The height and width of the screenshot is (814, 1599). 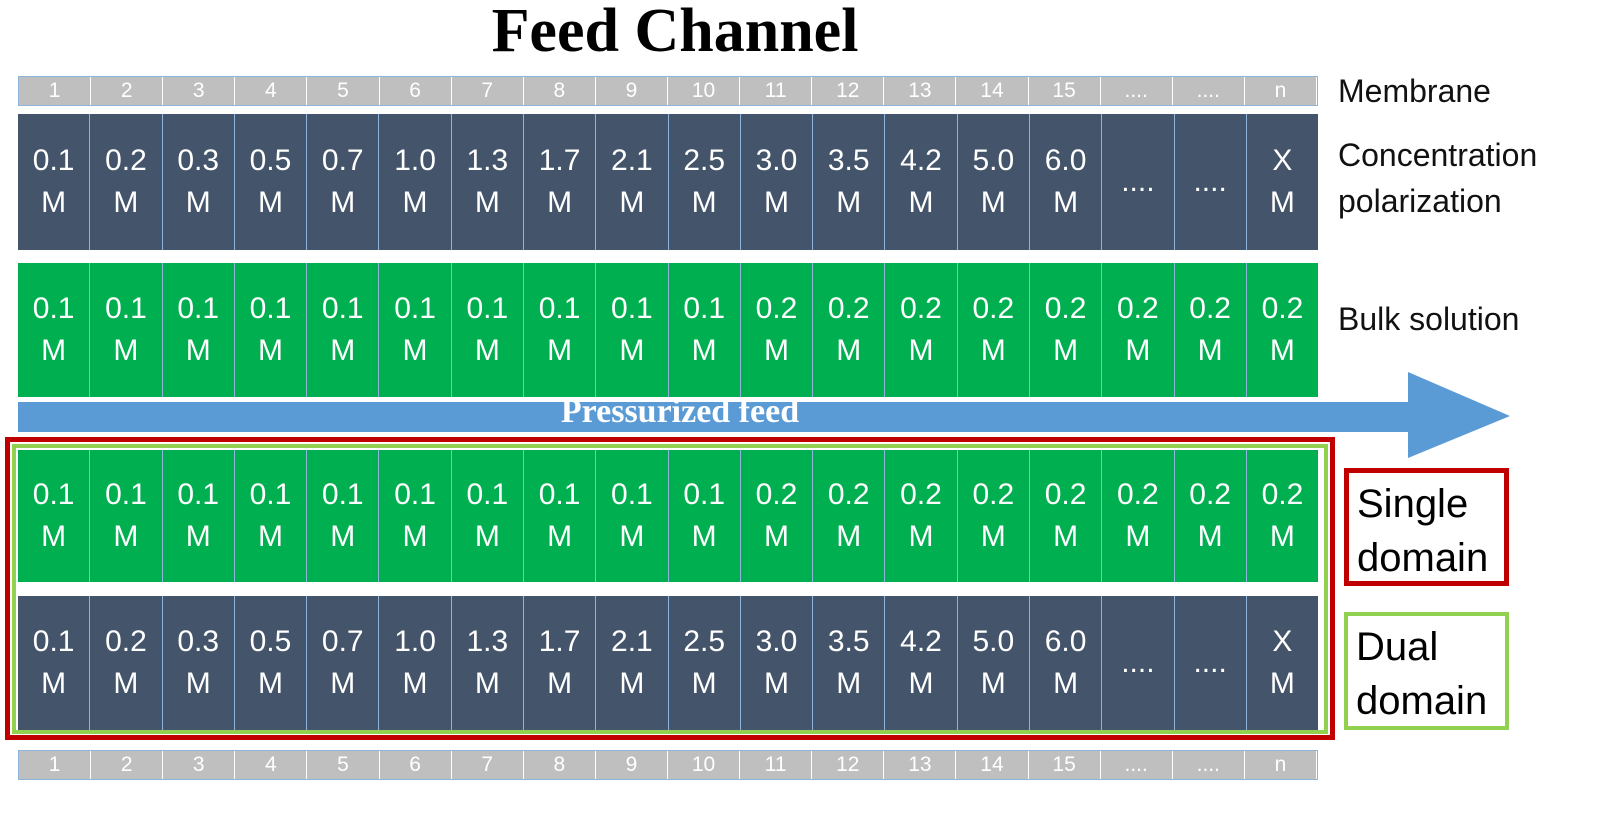 I want to click on conc-cell-8: 1.7 M, so click(x=560, y=182).